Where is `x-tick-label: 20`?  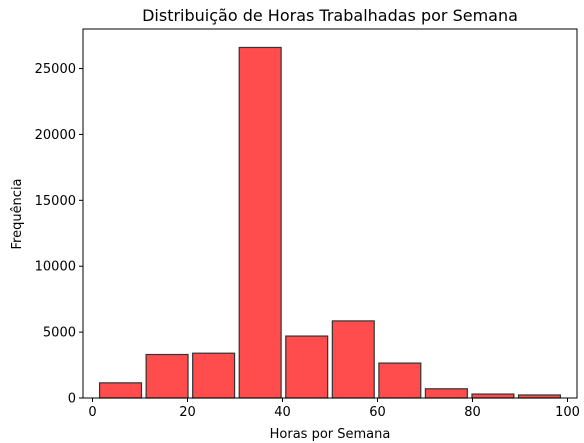 x-tick-label: 20 is located at coordinates (187, 412).